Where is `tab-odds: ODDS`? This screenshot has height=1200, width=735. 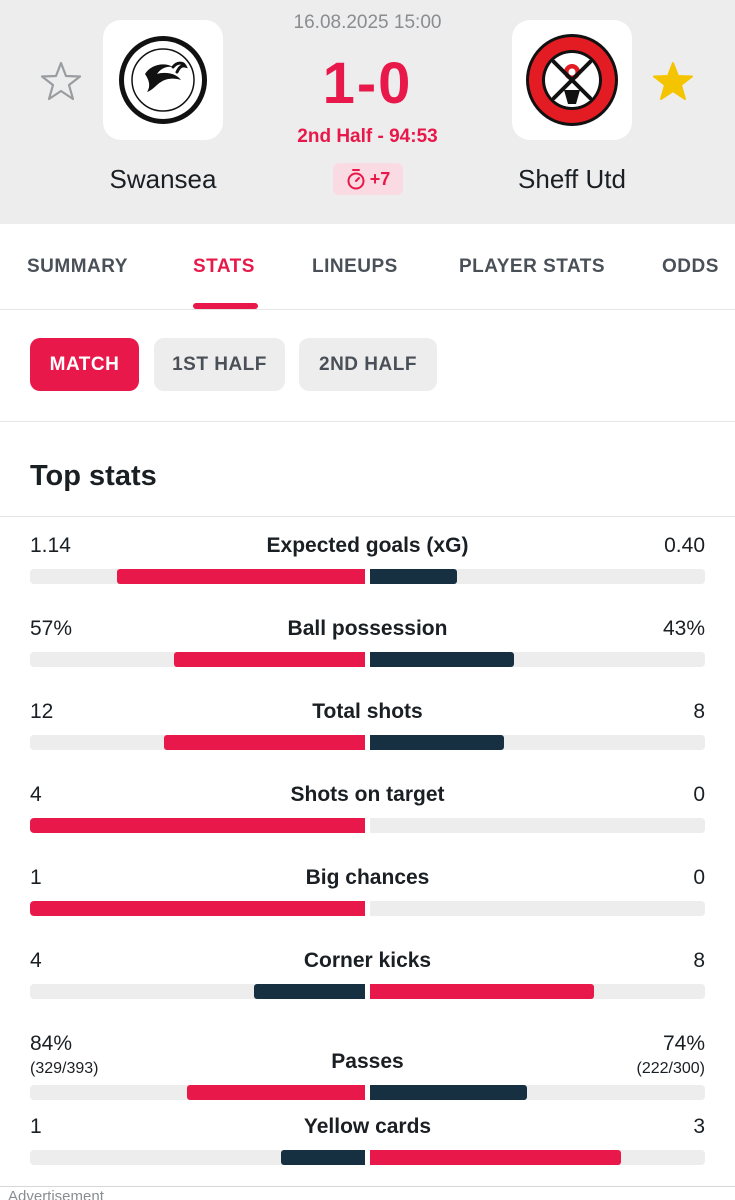 tab-odds: ODDS is located at coordinates (690, 266).